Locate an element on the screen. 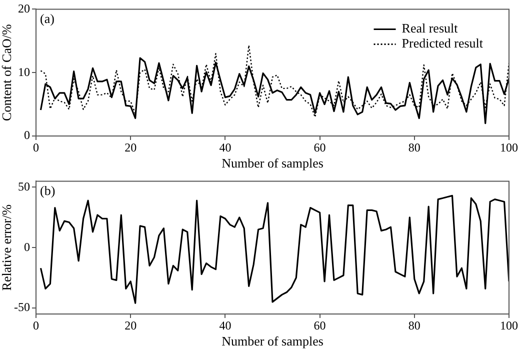  y-tick-label: -50 is located at coordinates (22, 307).